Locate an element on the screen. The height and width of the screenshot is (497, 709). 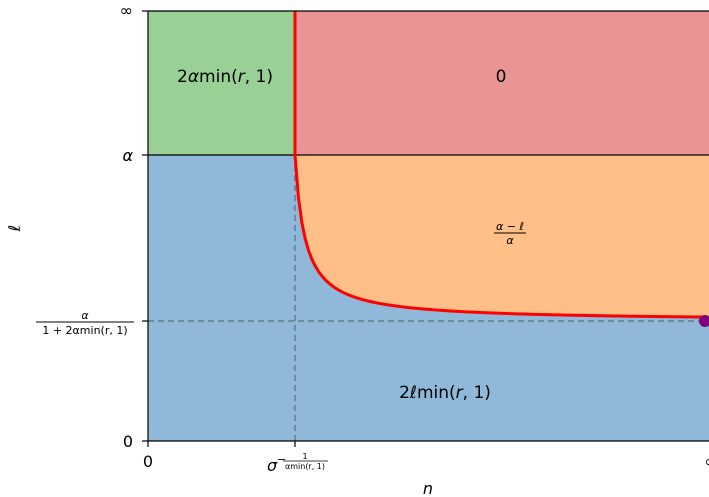
region-label-middle-right: α − ℓ α is located at coordinates (510, 233).